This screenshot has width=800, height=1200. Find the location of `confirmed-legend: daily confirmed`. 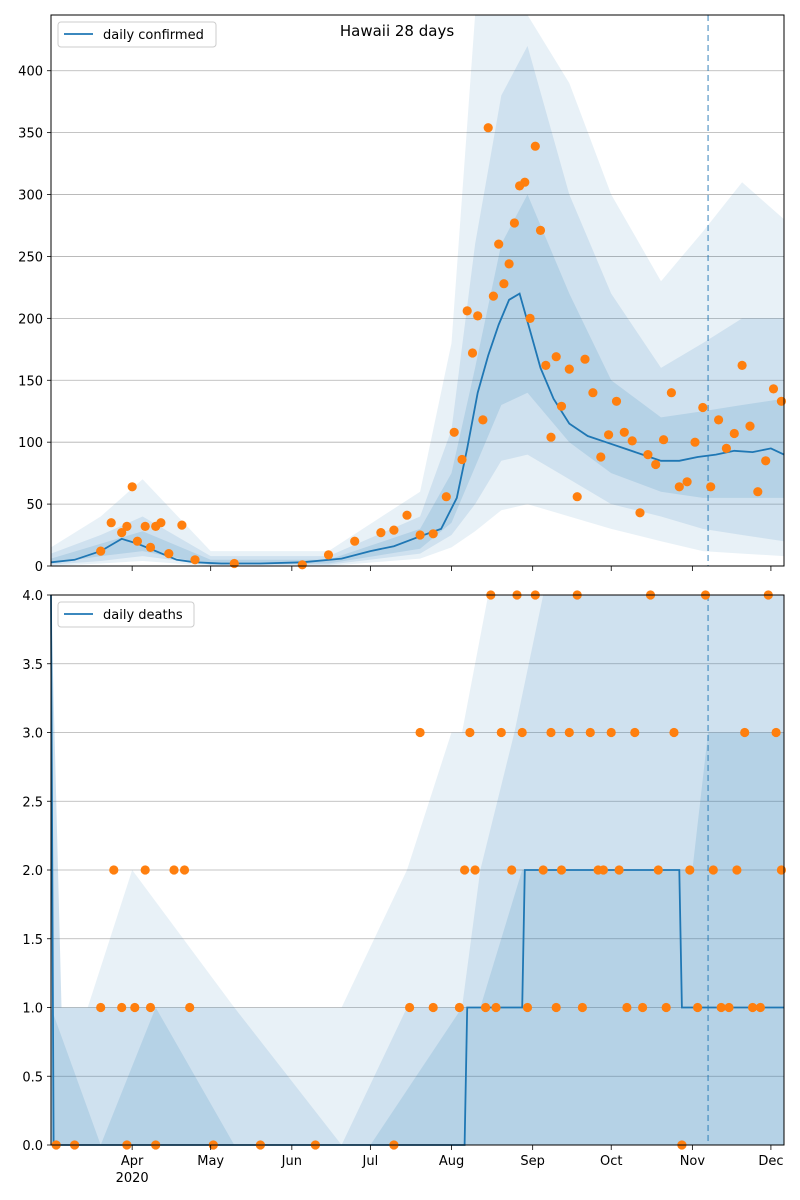

confirmed-legend: daily confirmed is located at coordinates (137, 34).